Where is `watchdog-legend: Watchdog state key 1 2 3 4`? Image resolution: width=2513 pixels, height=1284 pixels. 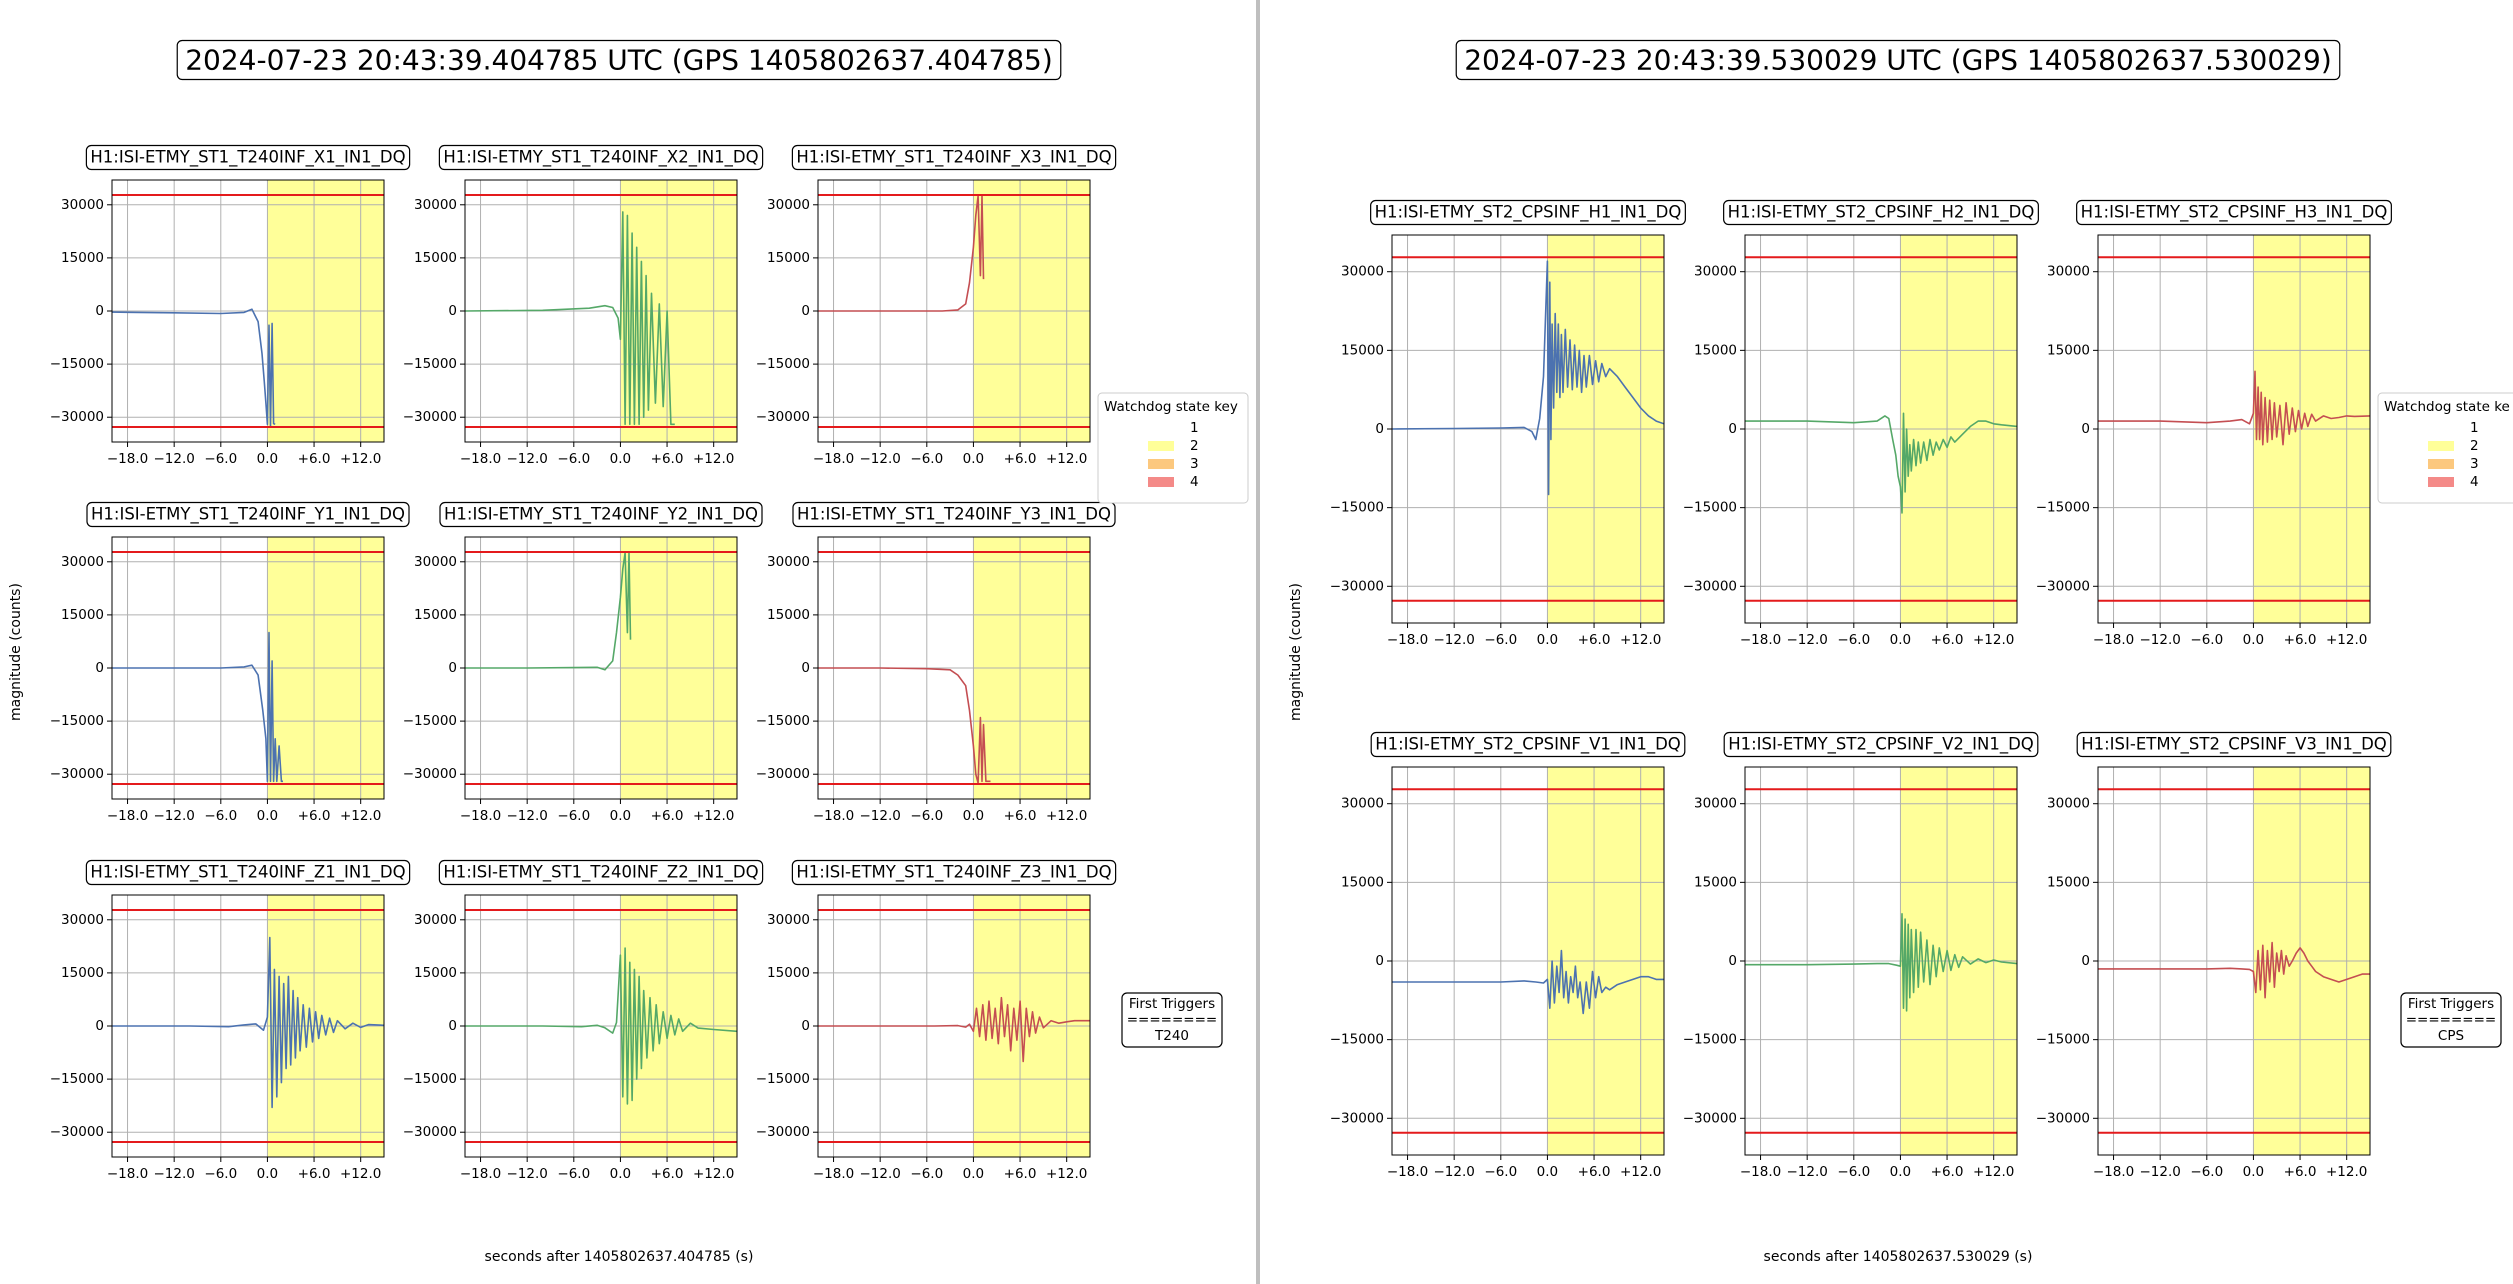
watchdog-legend: Watchdog state key 1 2 3 4 is located at coordinates (1173, 448).